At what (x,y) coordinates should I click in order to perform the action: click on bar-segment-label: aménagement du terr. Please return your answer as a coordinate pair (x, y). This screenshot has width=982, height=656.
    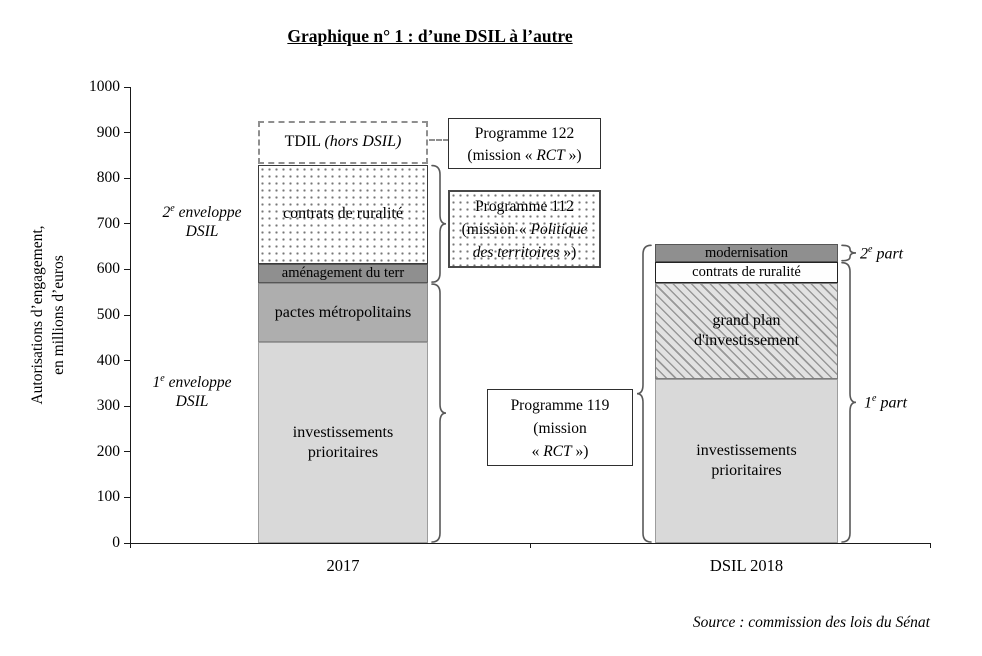
    Looking at the image, I should click on (343, 273).